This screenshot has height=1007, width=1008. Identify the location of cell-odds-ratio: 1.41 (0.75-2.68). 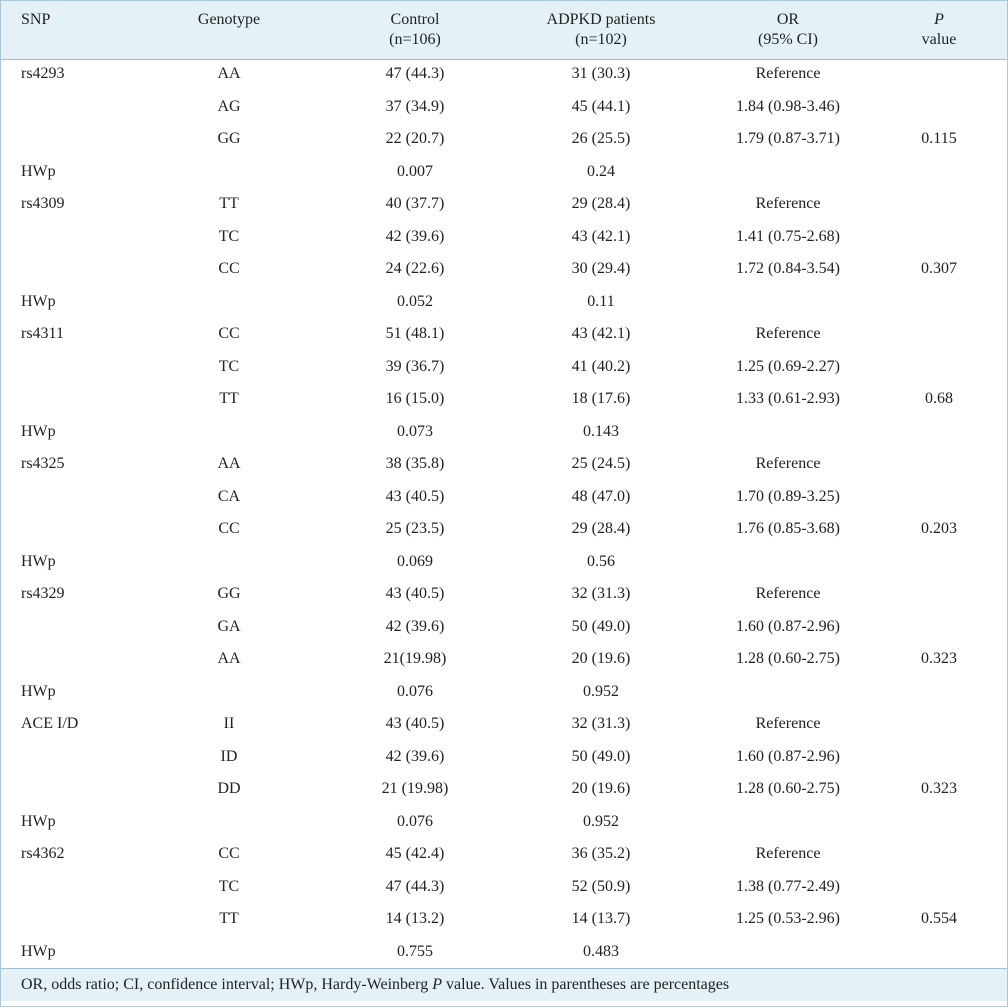
(788, 236).